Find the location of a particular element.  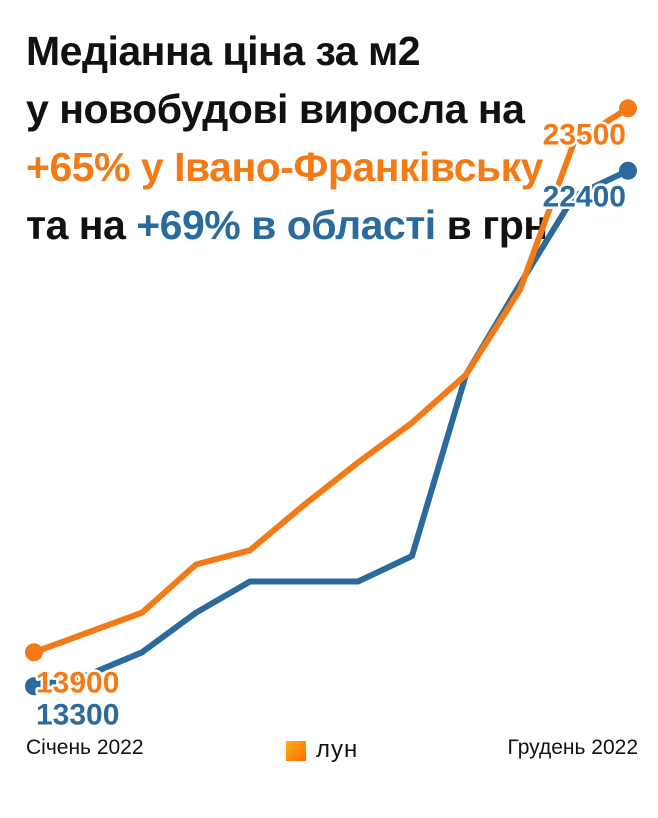

x-axis-end-label: Грудень 2022 is located at coordinates (572, 747).